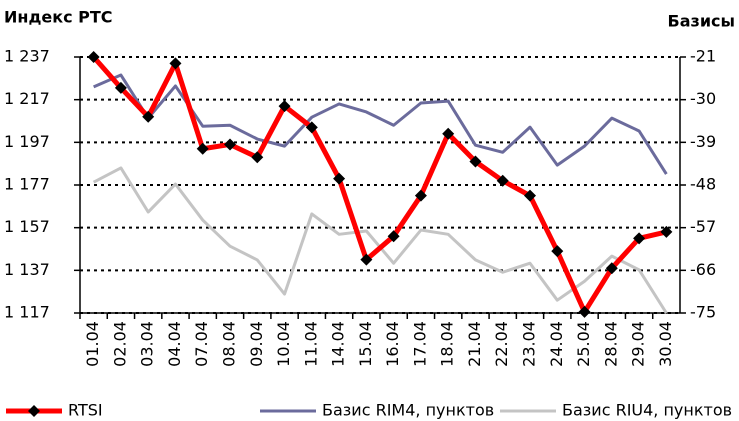 The height and width of the screenshot is (421, 739). I want to click on x-tick-label: 11.04, so click(310, 344).